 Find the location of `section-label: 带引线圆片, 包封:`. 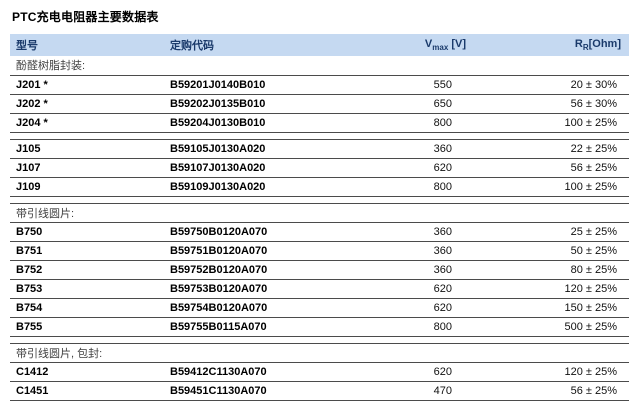

section-label: 带引线圆片, 包封: is located at coordinates (319, 353).